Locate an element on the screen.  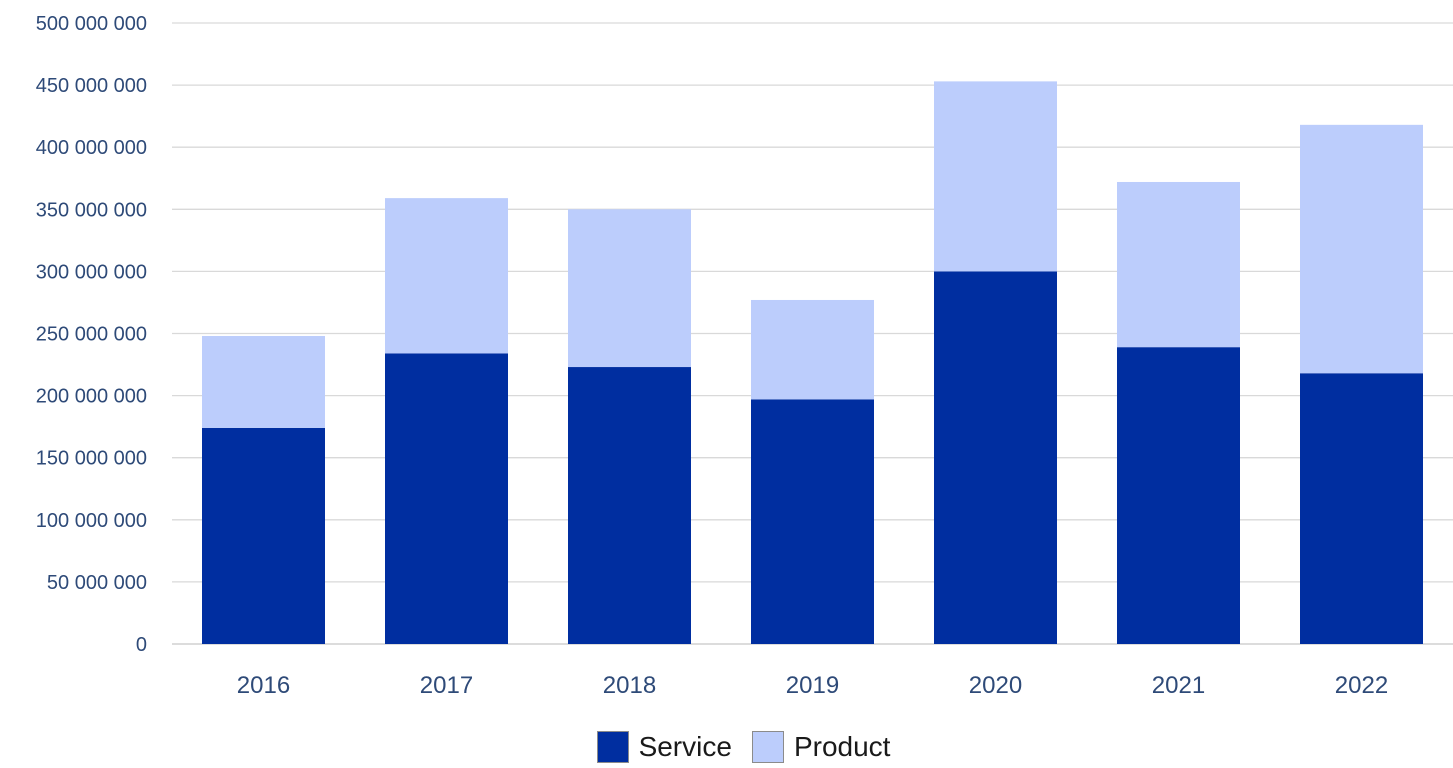
x-axis-tick-labels: 2016 2017 2018 2019 2020 2021 2022 is located at coordinates (812, 685).